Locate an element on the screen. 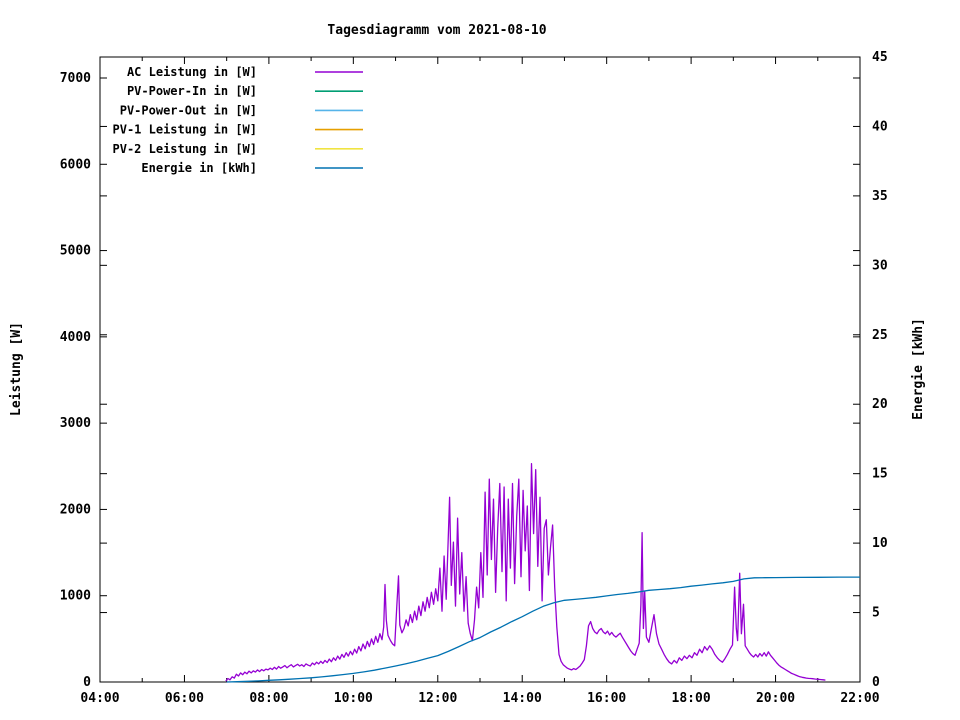  y-tick-label: 2000 is located at coordinates (75, 509).